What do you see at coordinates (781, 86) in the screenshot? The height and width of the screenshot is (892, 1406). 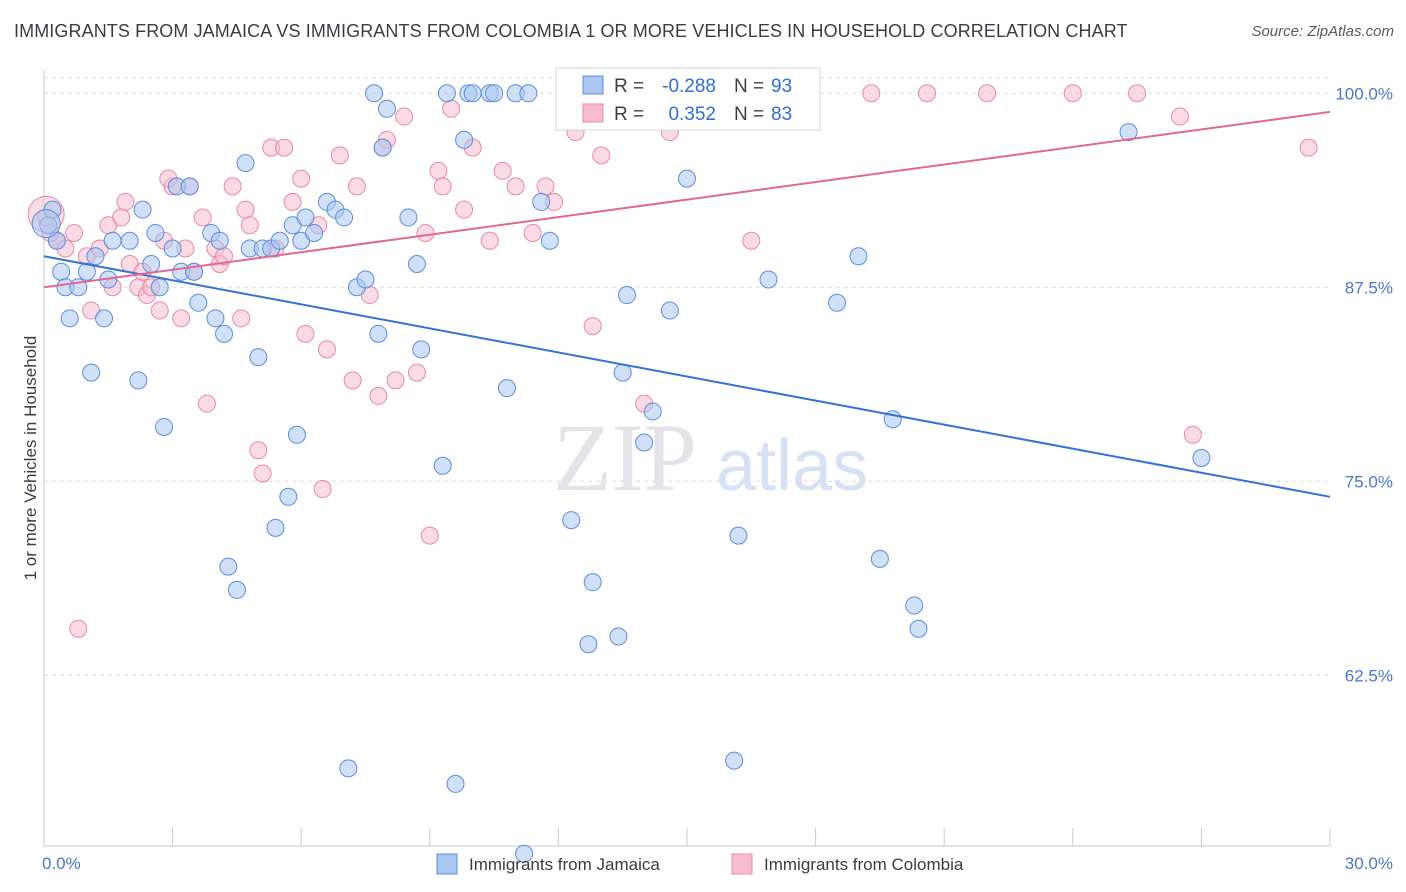 I see `stats-legend-n-value: 93` at bounding box center [781, 86].